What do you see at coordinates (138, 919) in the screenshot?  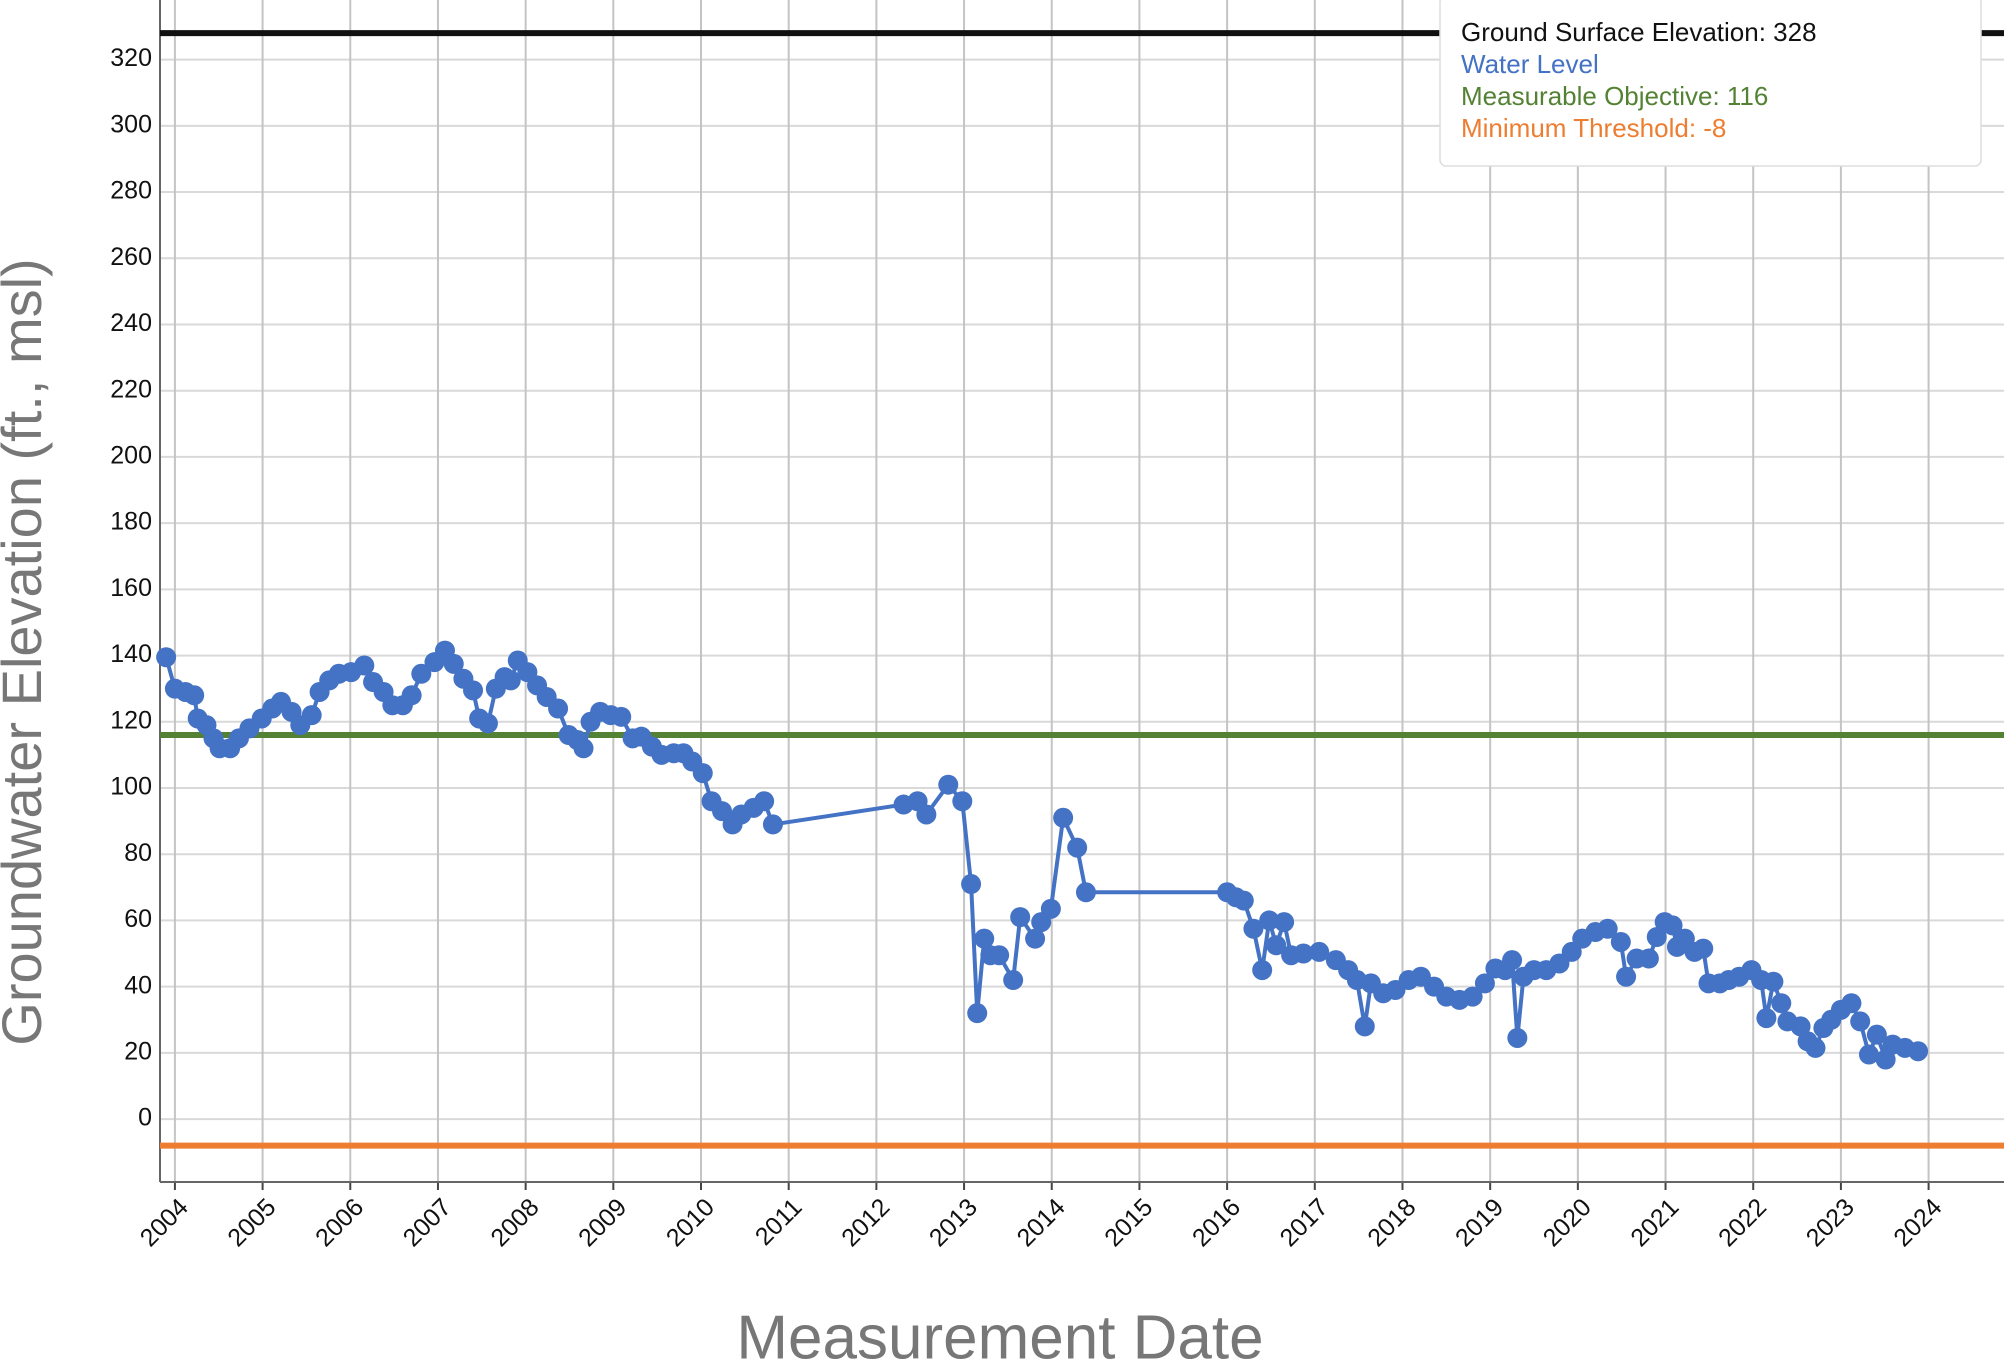 I see `y-tick-label: 60` at bounding box center [138, 919].